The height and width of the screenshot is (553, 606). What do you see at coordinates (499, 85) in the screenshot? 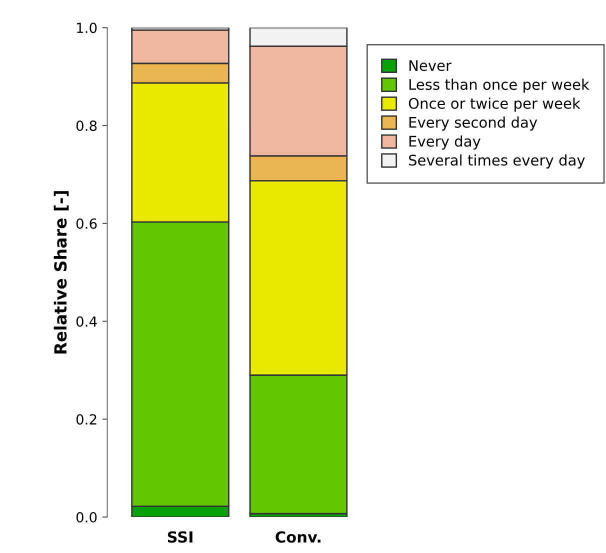
I see `legend-label: Less than once per week` at bounding box center [499, 85].